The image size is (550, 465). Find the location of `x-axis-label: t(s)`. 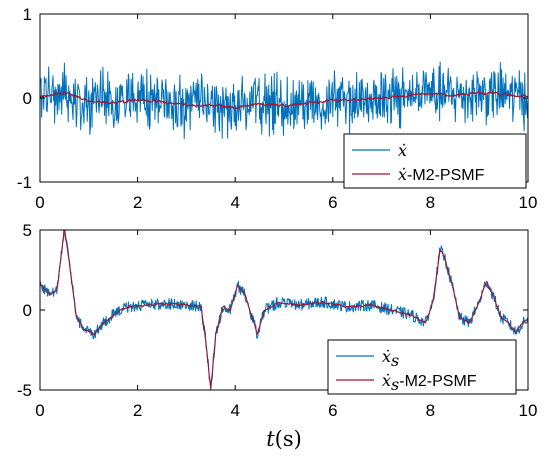

x-axis-label: t(s) is located at coordinates (284, 439).